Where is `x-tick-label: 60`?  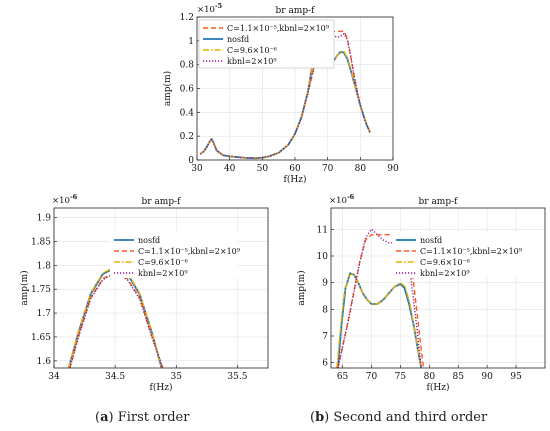
x-tick-label: 60 is located at coordinates (295, 169).